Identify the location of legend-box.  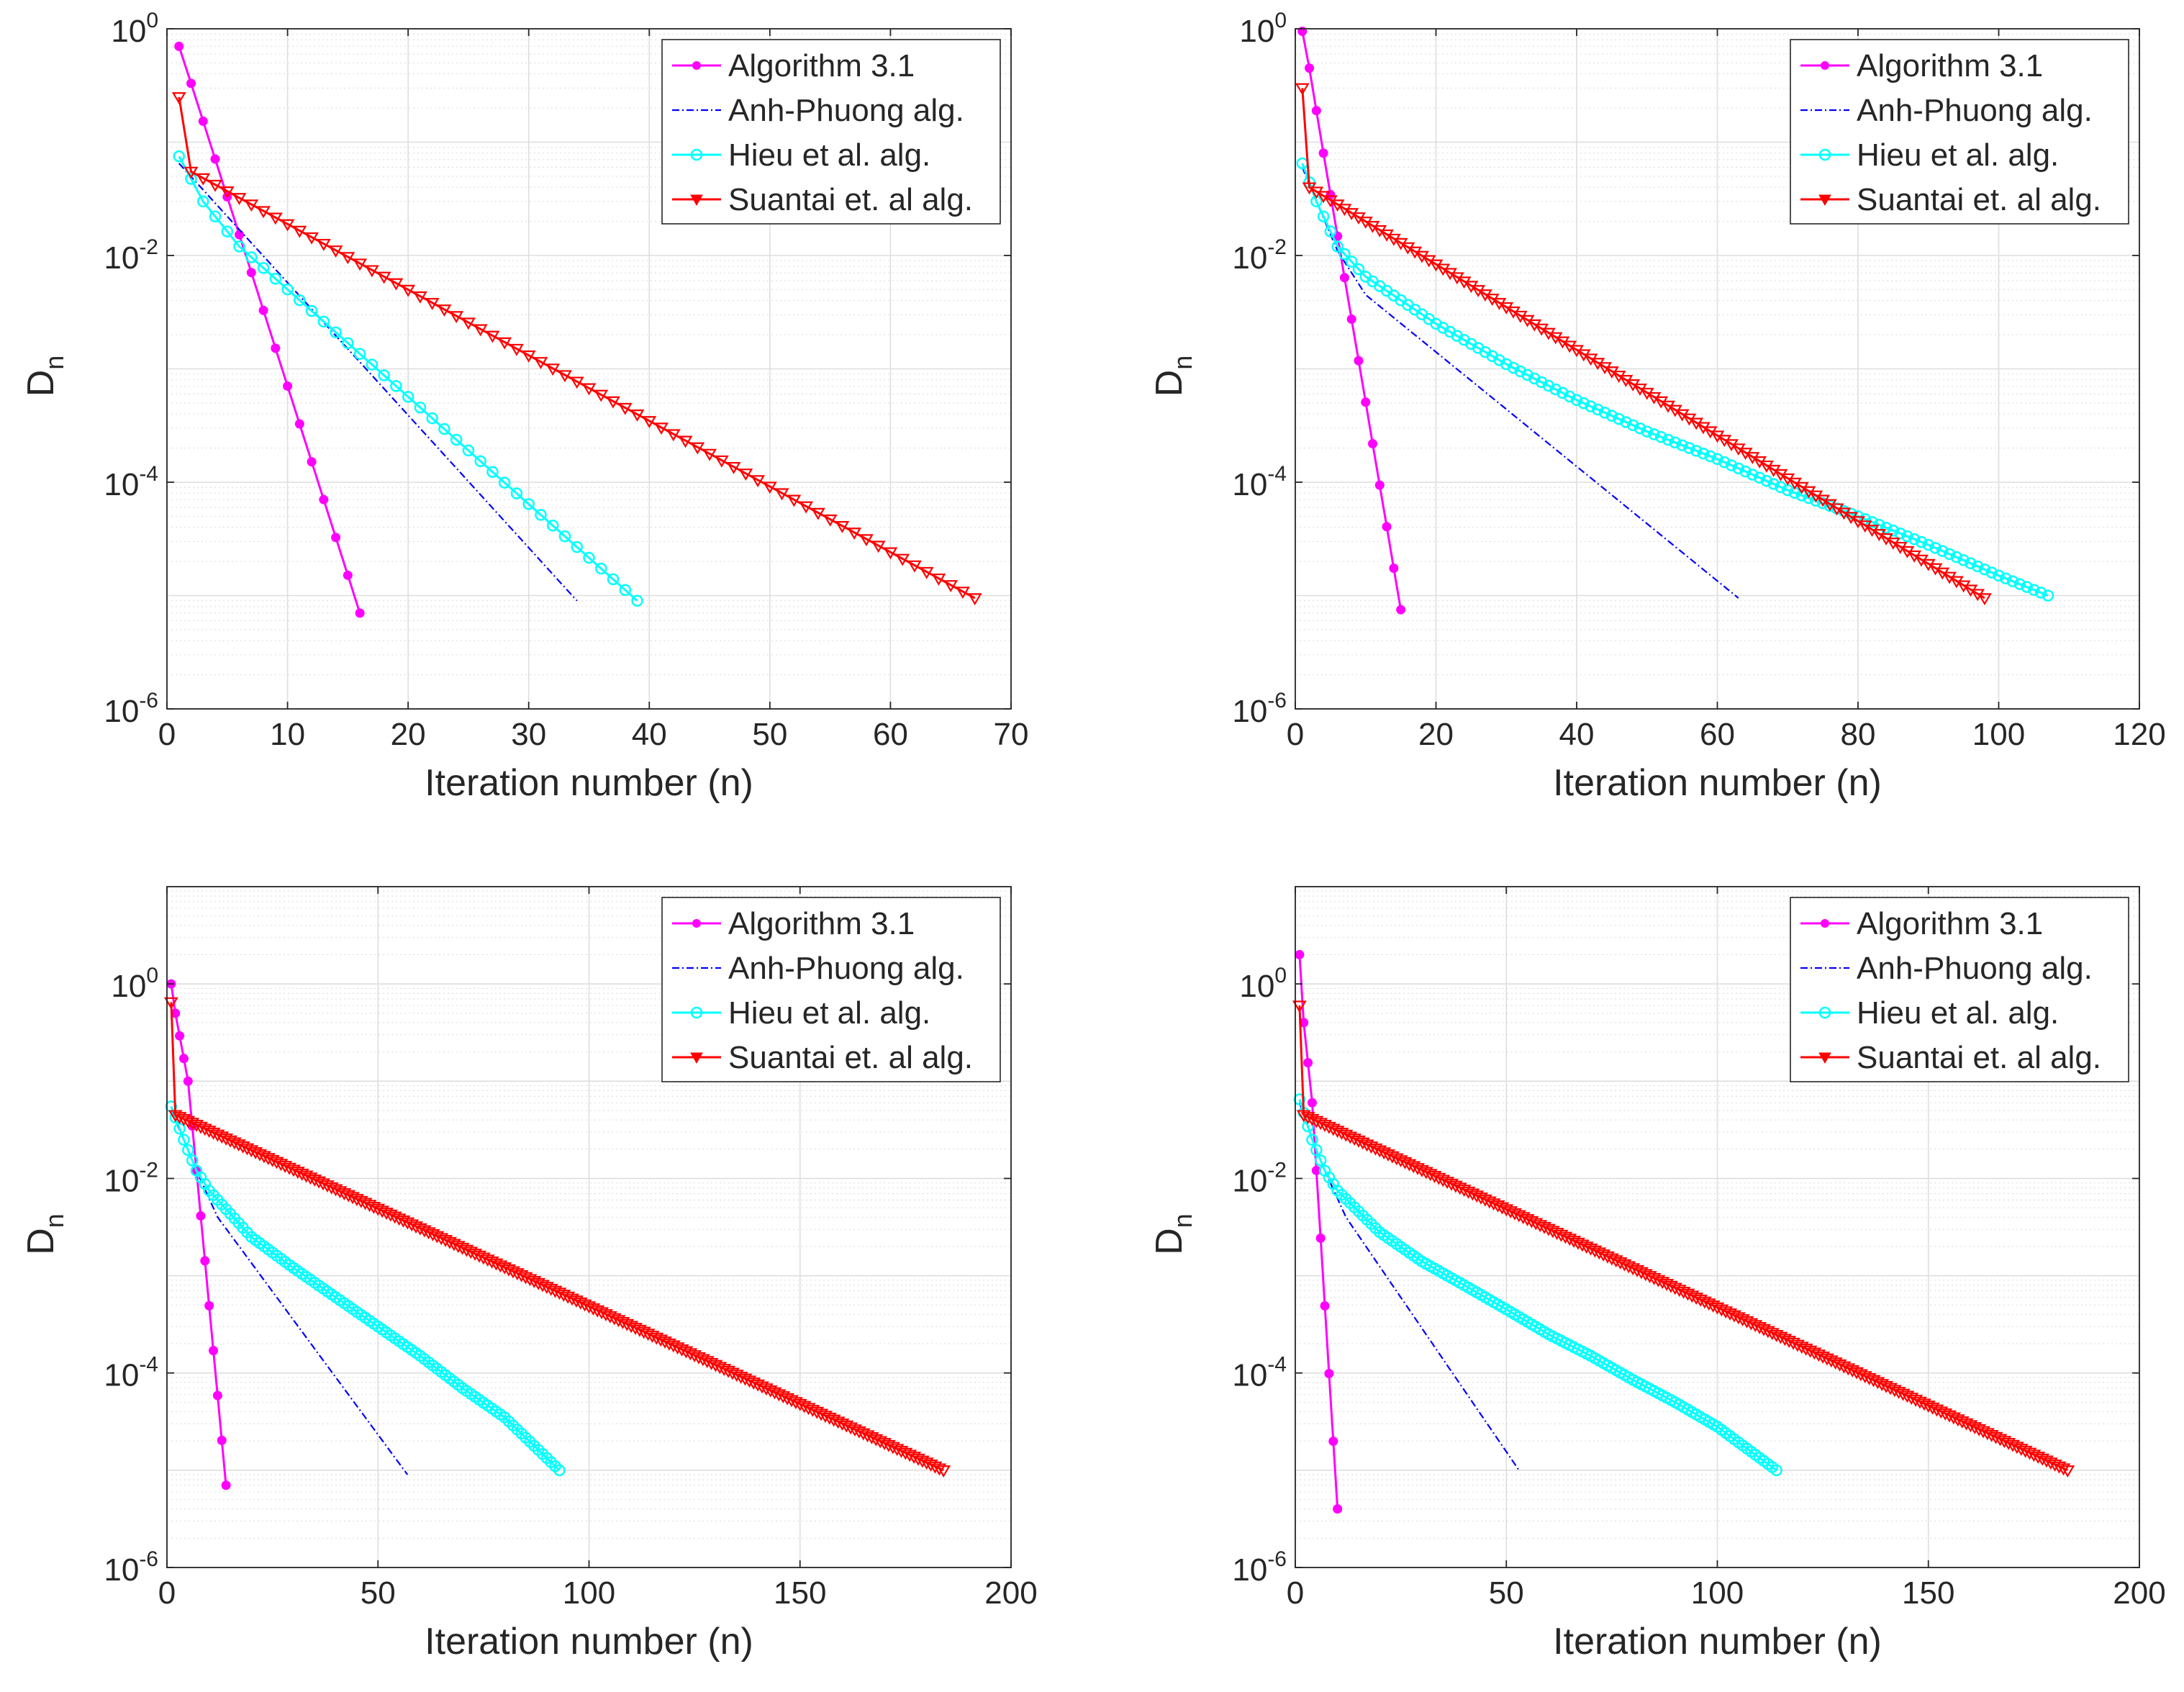
(831, 132).